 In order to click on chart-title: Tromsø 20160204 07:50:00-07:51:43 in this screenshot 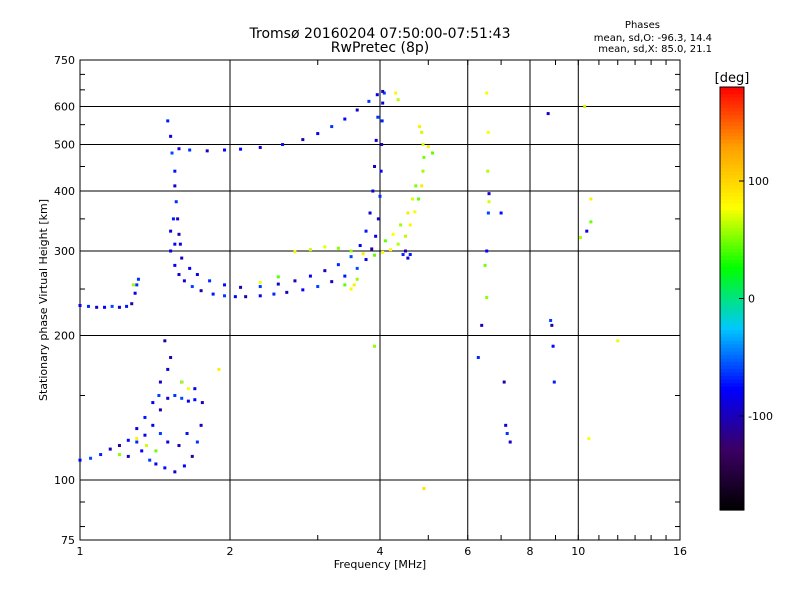, I will do `click(380, 34)`.